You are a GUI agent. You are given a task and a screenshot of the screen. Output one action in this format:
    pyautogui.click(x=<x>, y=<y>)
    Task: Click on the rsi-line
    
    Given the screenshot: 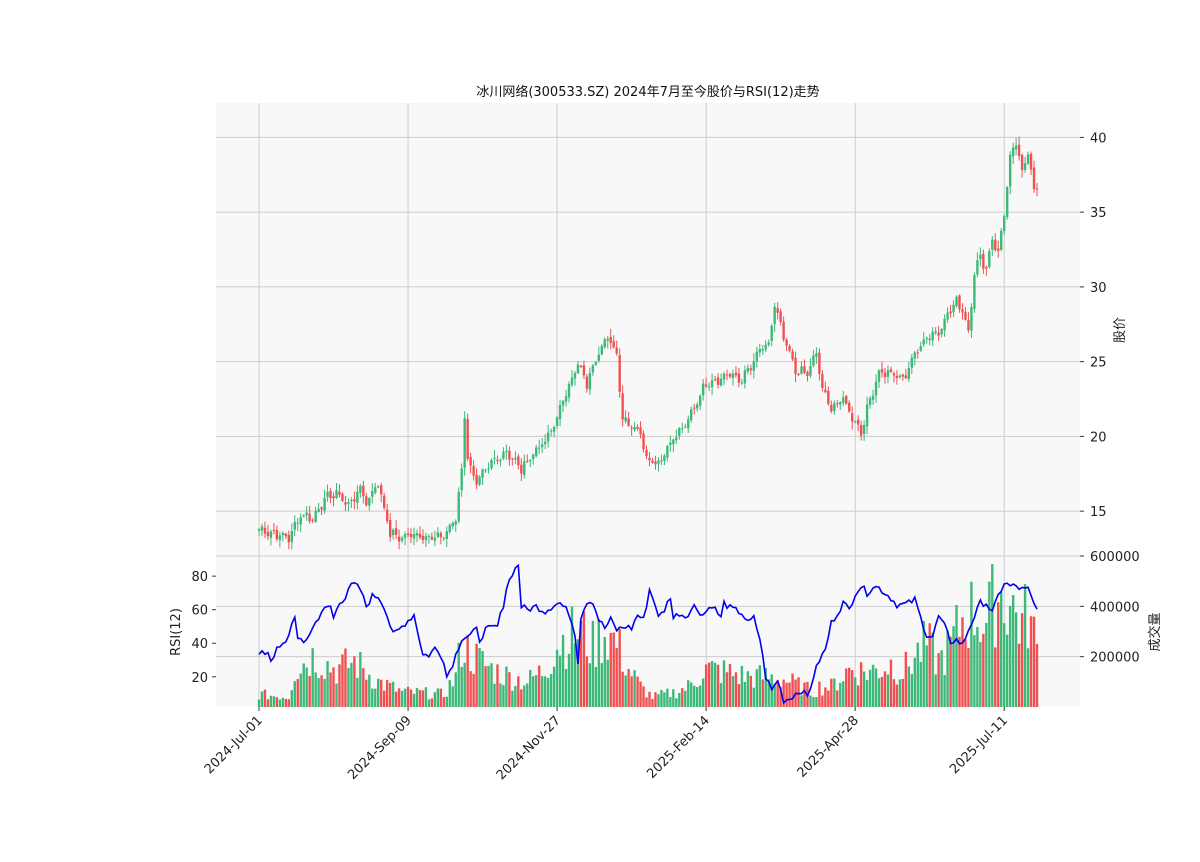 What is the action you would take?
    pyautogui.click(x=648, y=634)
    